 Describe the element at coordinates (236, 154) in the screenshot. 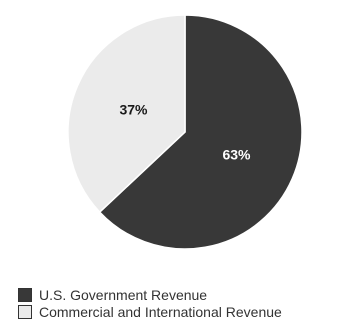

I see `pie-data-label-us-government: 63%` at that location.